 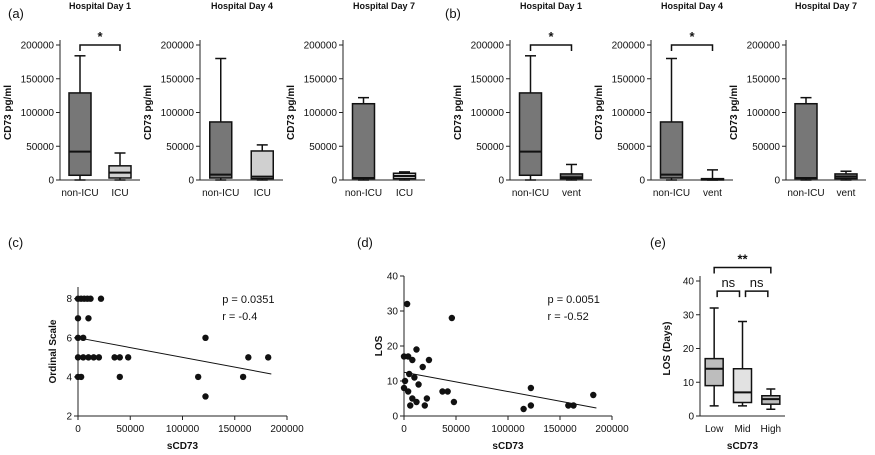 I want to click on x-category-label: ICU, so click(x=119, y=193).